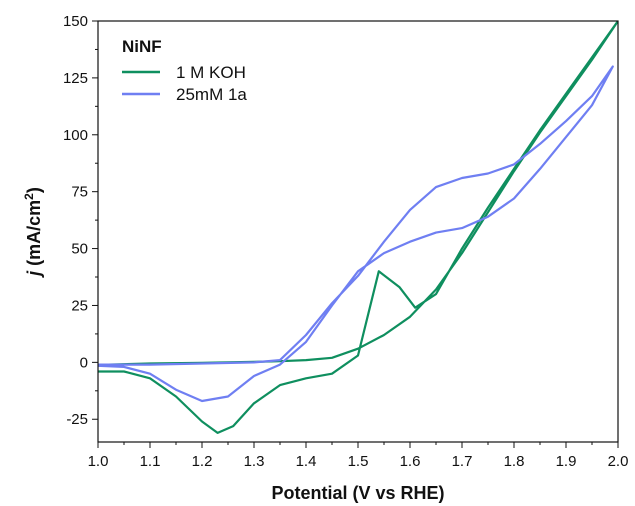  Describe the element at coordinates (75, 135) in the screenshot. I see `y-tick-label: 100` at that location.